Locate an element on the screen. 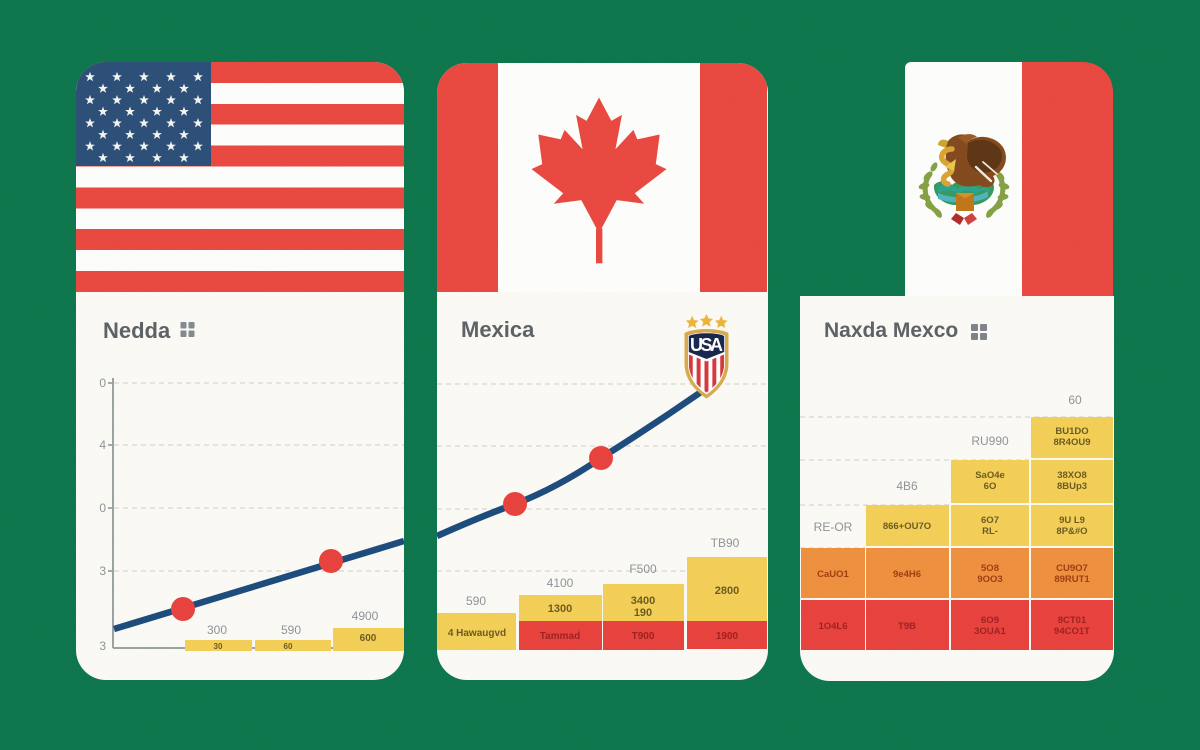 This screenshot has height=750, width=1200. svg-text: 3OUA1 is located at coordinates (990, 631).